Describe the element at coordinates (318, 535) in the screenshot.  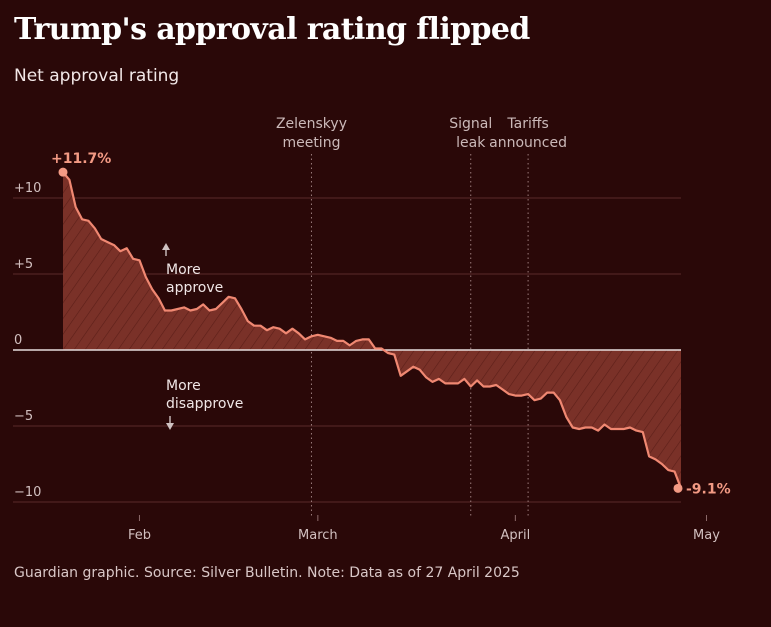
I see `x-tick-label: March` at that location.